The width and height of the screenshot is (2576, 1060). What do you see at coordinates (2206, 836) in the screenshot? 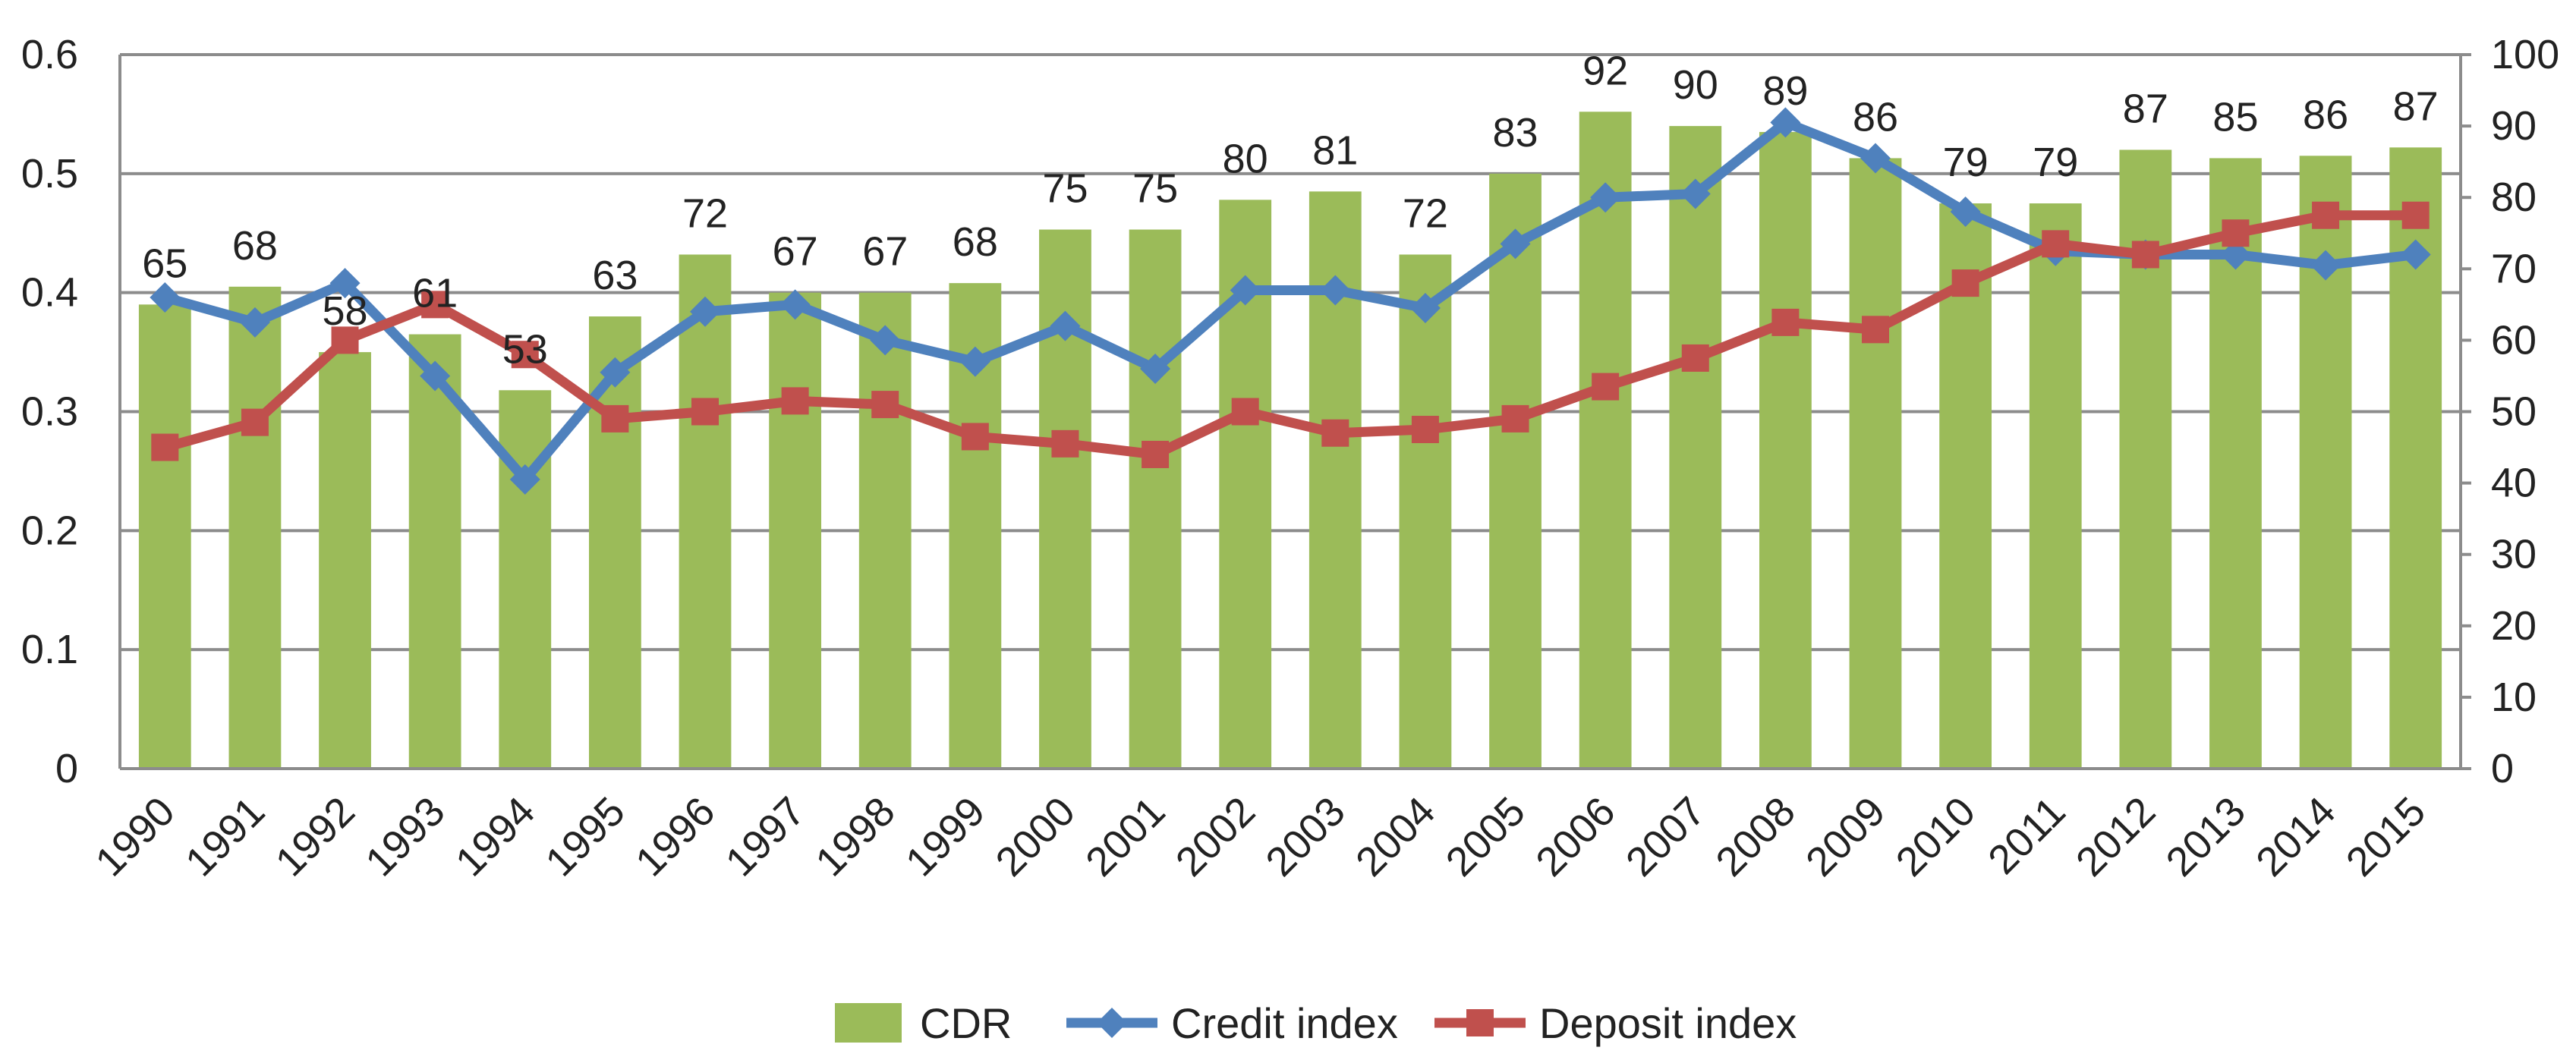
I see `x-tick-label: 2013` at bounding box center [2206, 836].